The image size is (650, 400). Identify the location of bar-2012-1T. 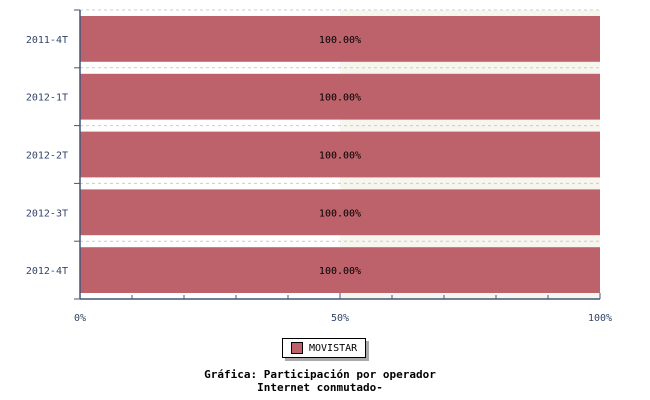
(340, 96).